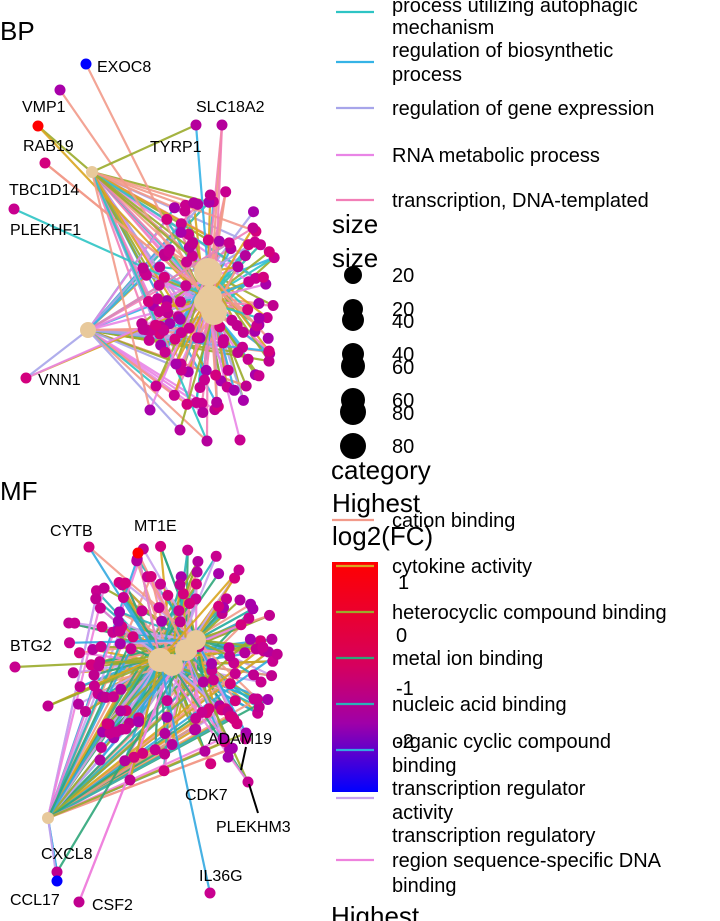  What do you see at coordinates (375, 911) in the screenshot?
I see `colorbar-title: Highest` at bounding box center [375, 911].